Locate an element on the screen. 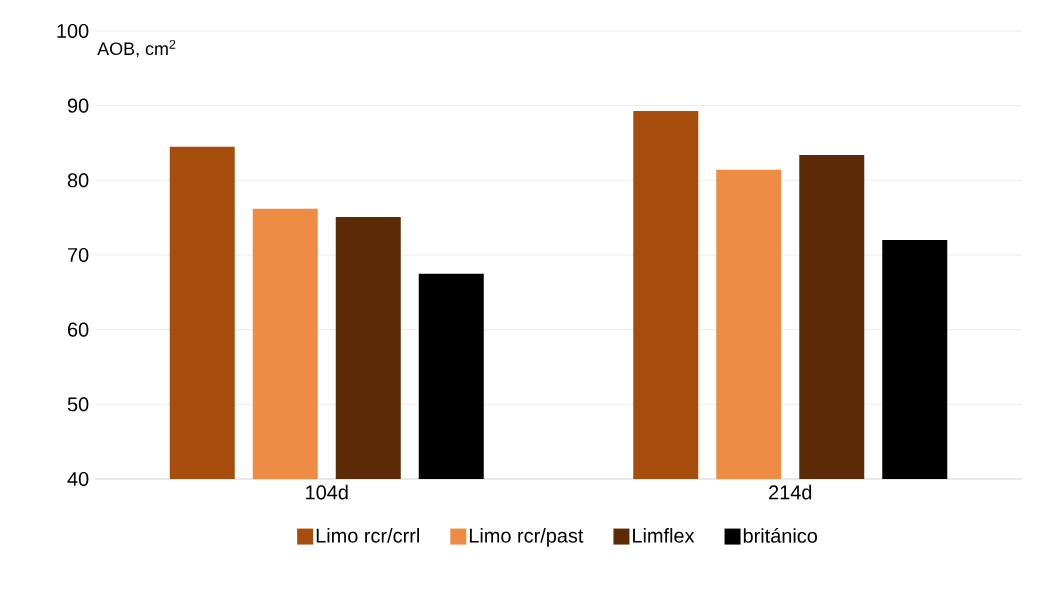 The image size is (1053, 597). legend-label: Limflex is located at coordinates (664, 535).